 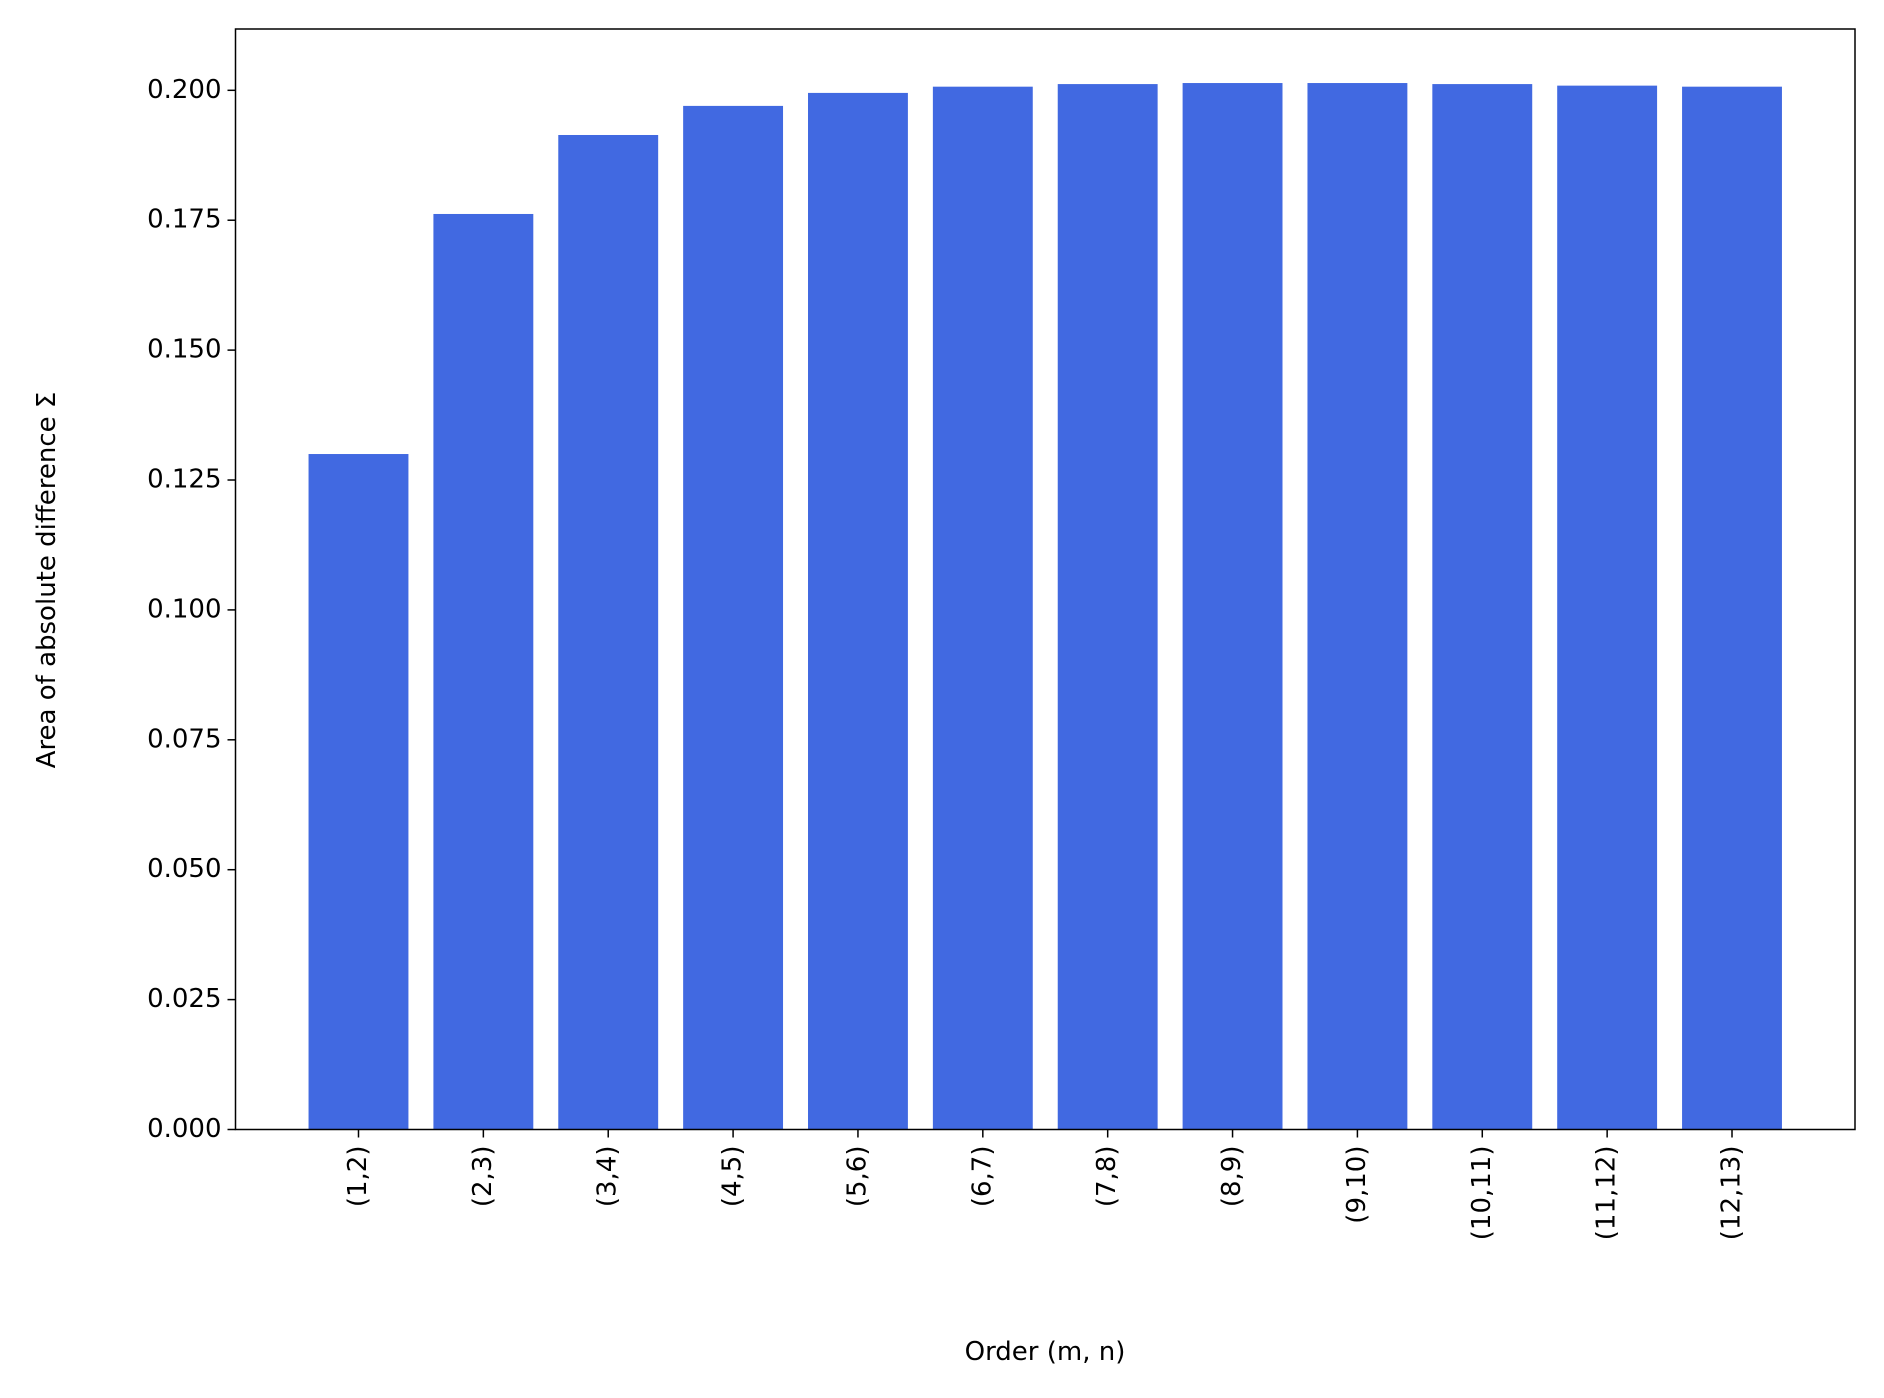 What do you see at coordinates (184, 869) in the screenshot?
I see `y-tick-label: 0.050` at bounding box center [184, 869].